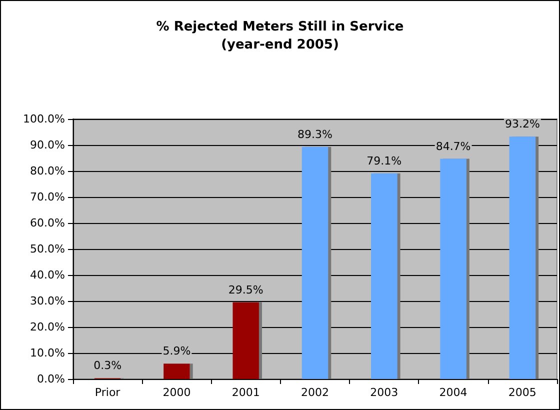  I want to click on x-tick-label: 2002, so click(315, 392).